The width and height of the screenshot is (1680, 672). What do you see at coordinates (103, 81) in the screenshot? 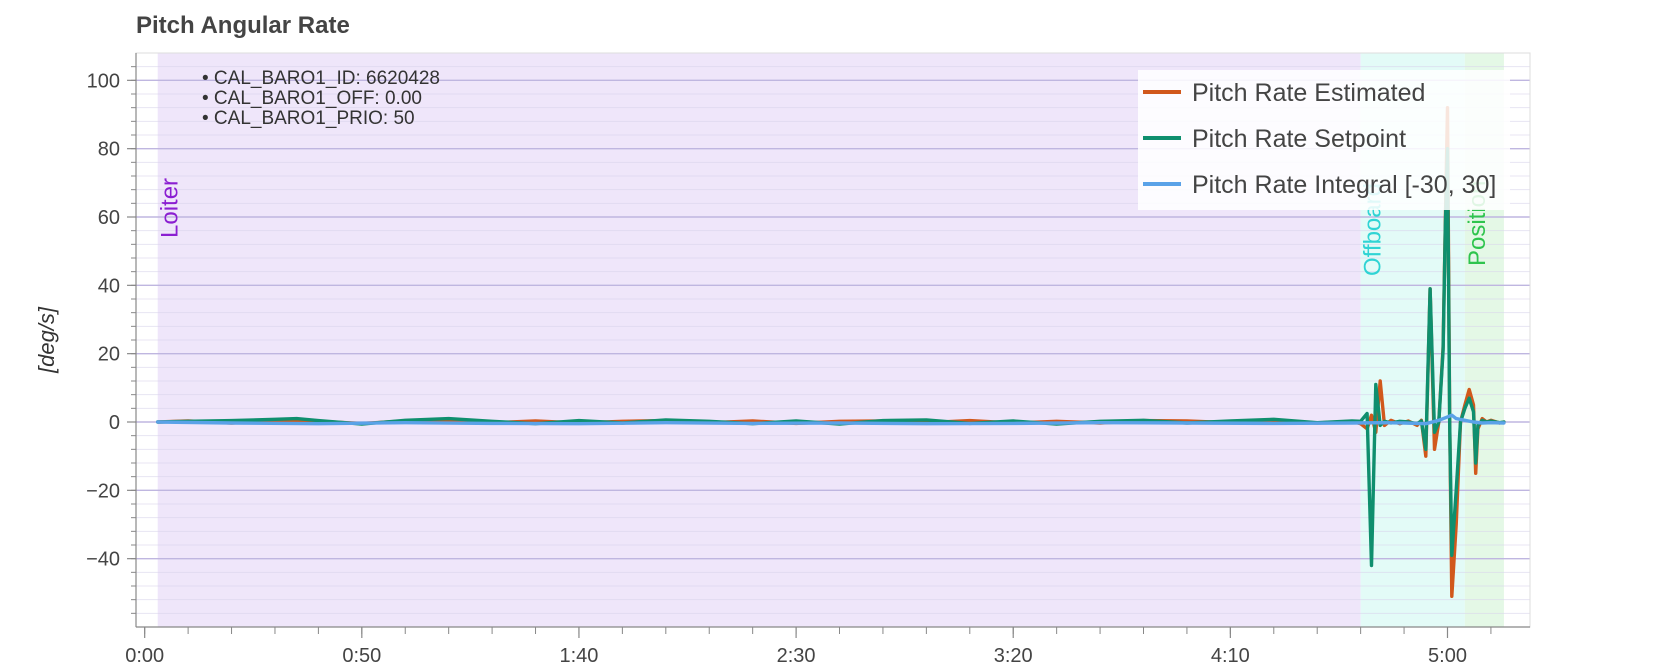
I see `y-tick-label: 100` at bounding box center [103, 81].